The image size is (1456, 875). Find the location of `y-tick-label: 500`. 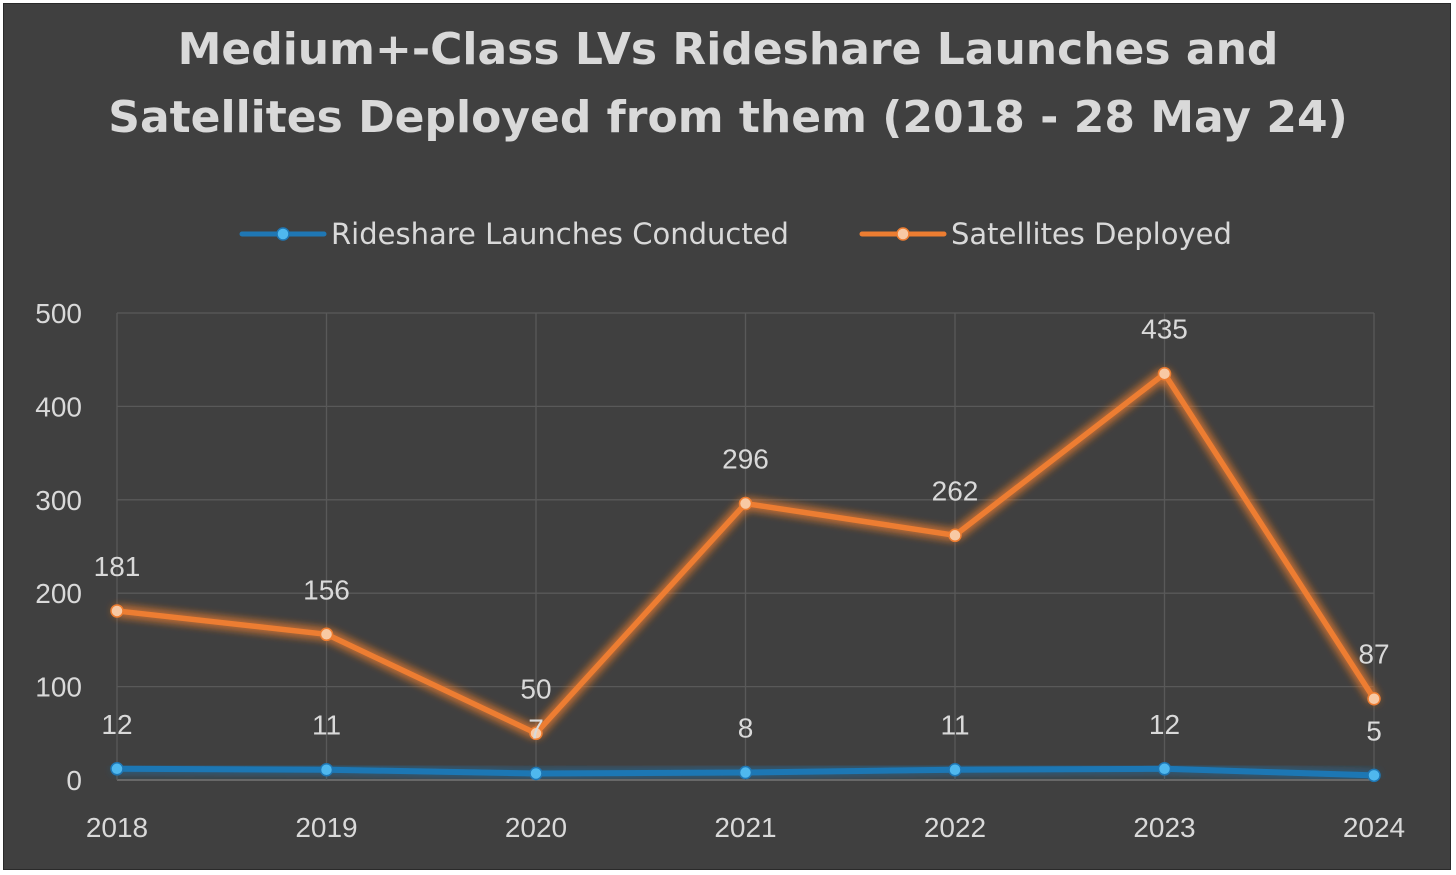

y-tick-label: 500 is located at coordinates (58, 313).